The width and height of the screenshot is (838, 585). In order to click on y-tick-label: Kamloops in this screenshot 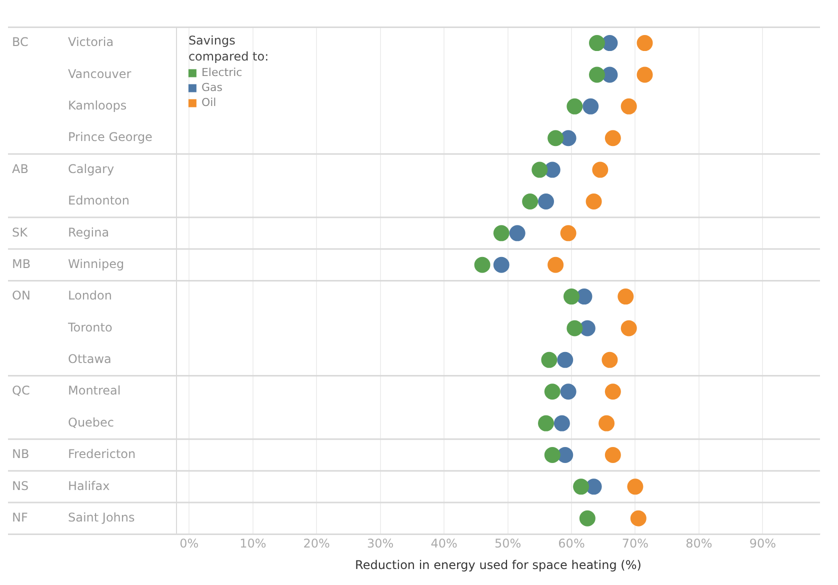, I will do `click(97, 105)`.